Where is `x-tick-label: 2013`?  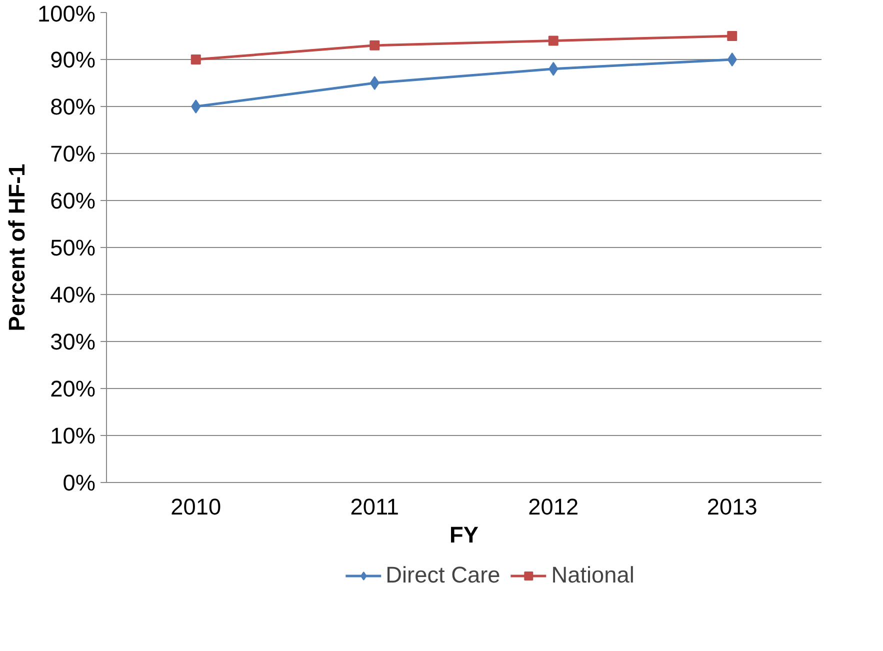
x-tick-label: 2013 is located at coordinates (732, 507).